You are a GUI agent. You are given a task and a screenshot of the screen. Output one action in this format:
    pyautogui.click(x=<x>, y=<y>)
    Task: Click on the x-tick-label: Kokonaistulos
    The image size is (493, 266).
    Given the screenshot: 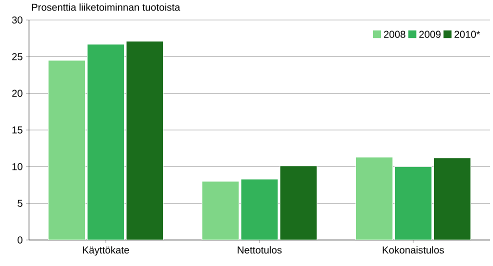 What is the action you would take?
    pyautogui.click(x=413, y=250)
    